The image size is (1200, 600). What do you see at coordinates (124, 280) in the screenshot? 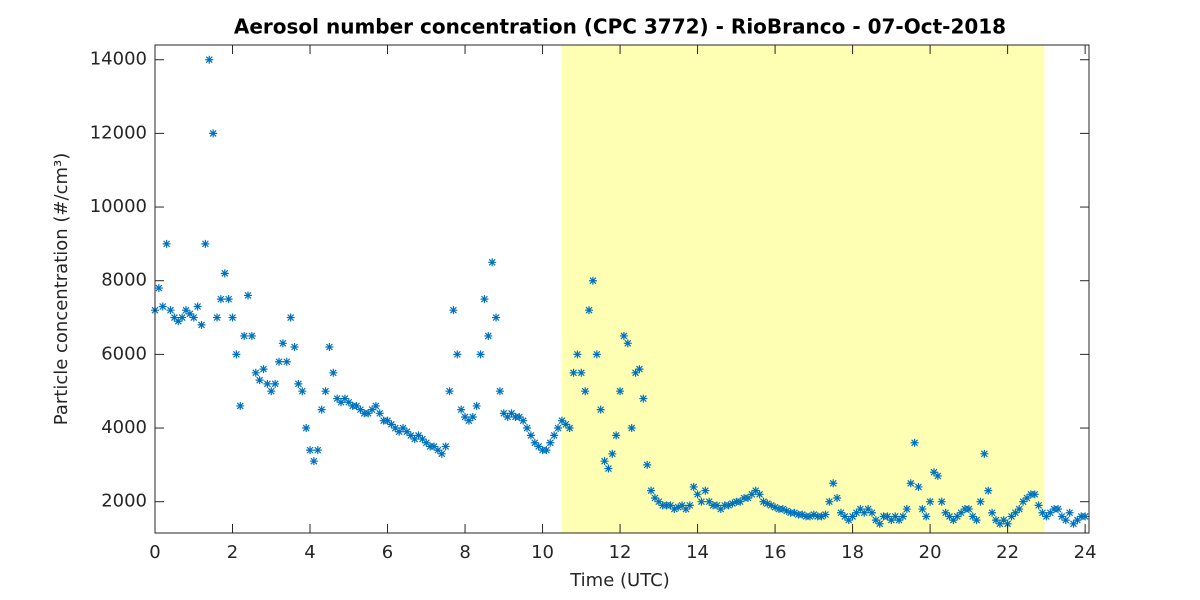
I see `y-tick-label: 8000` at bounding box center [124, 280].